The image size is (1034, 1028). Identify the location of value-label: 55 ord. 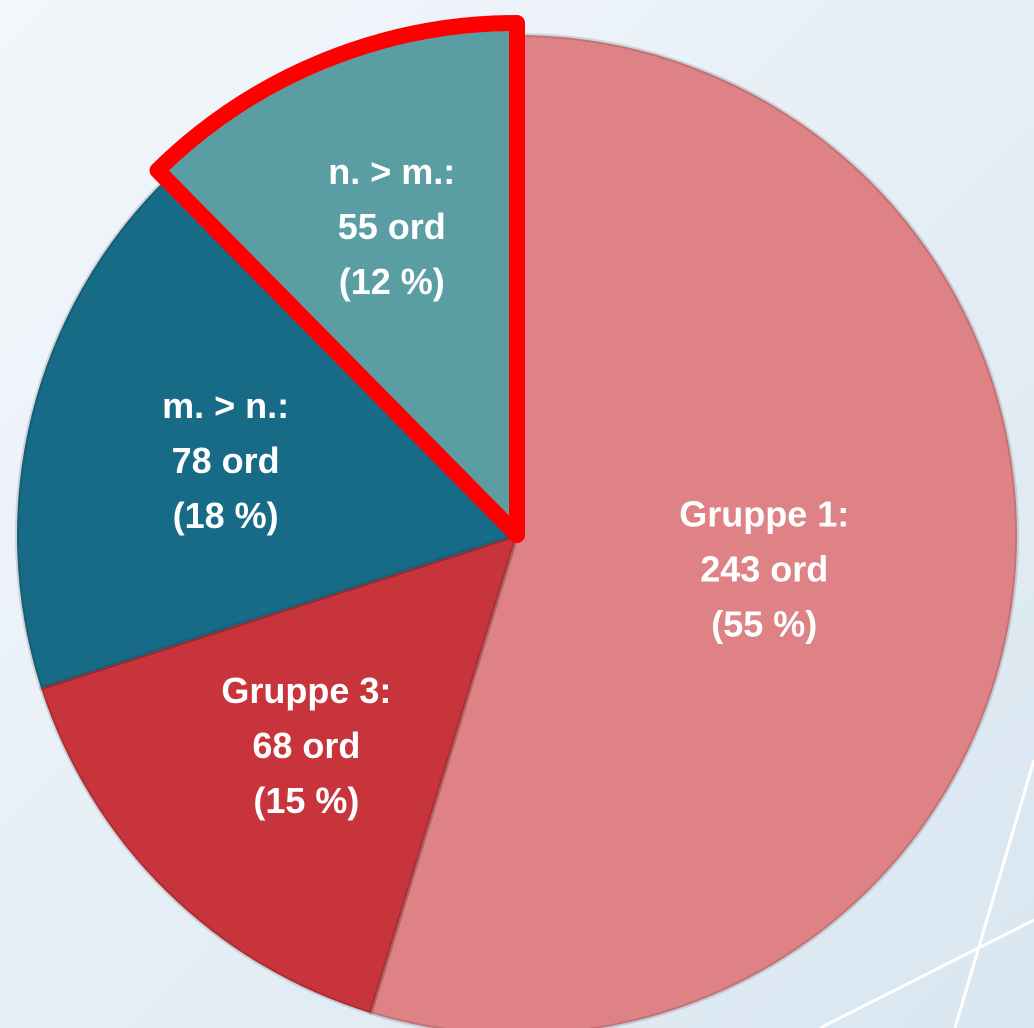
(392, 226).